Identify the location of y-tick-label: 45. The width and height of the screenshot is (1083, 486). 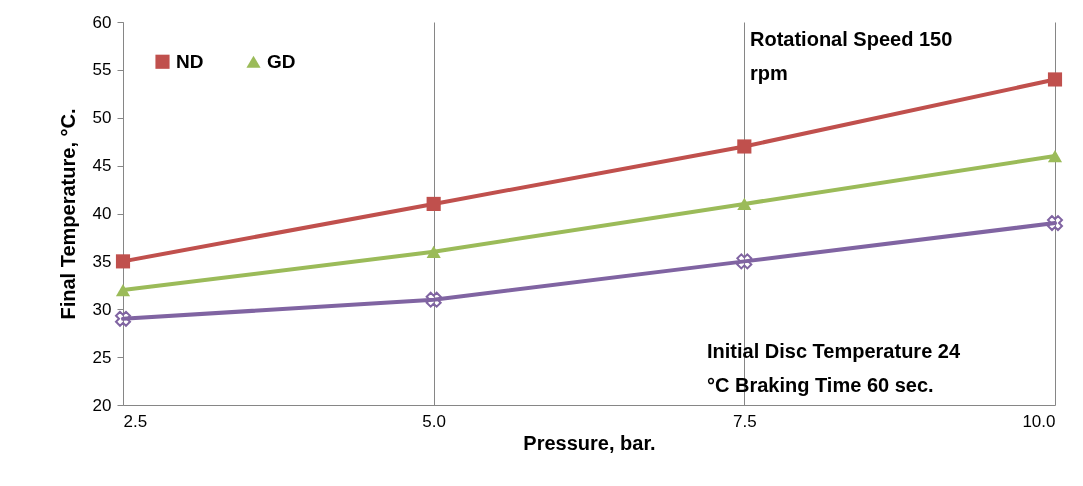
(102, 166).